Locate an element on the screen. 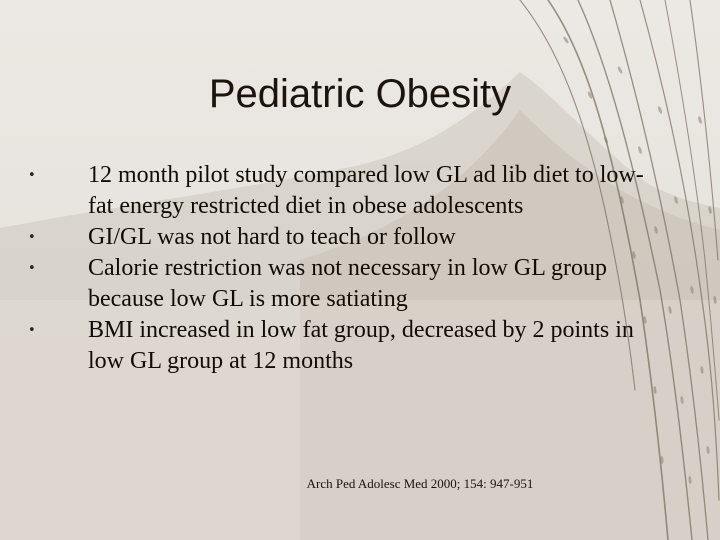 This screenshot has height=540, width=720. citation: Arch Ped Adolesc Med 2000; 154: 947-951 is located at coordinates (420, 483).